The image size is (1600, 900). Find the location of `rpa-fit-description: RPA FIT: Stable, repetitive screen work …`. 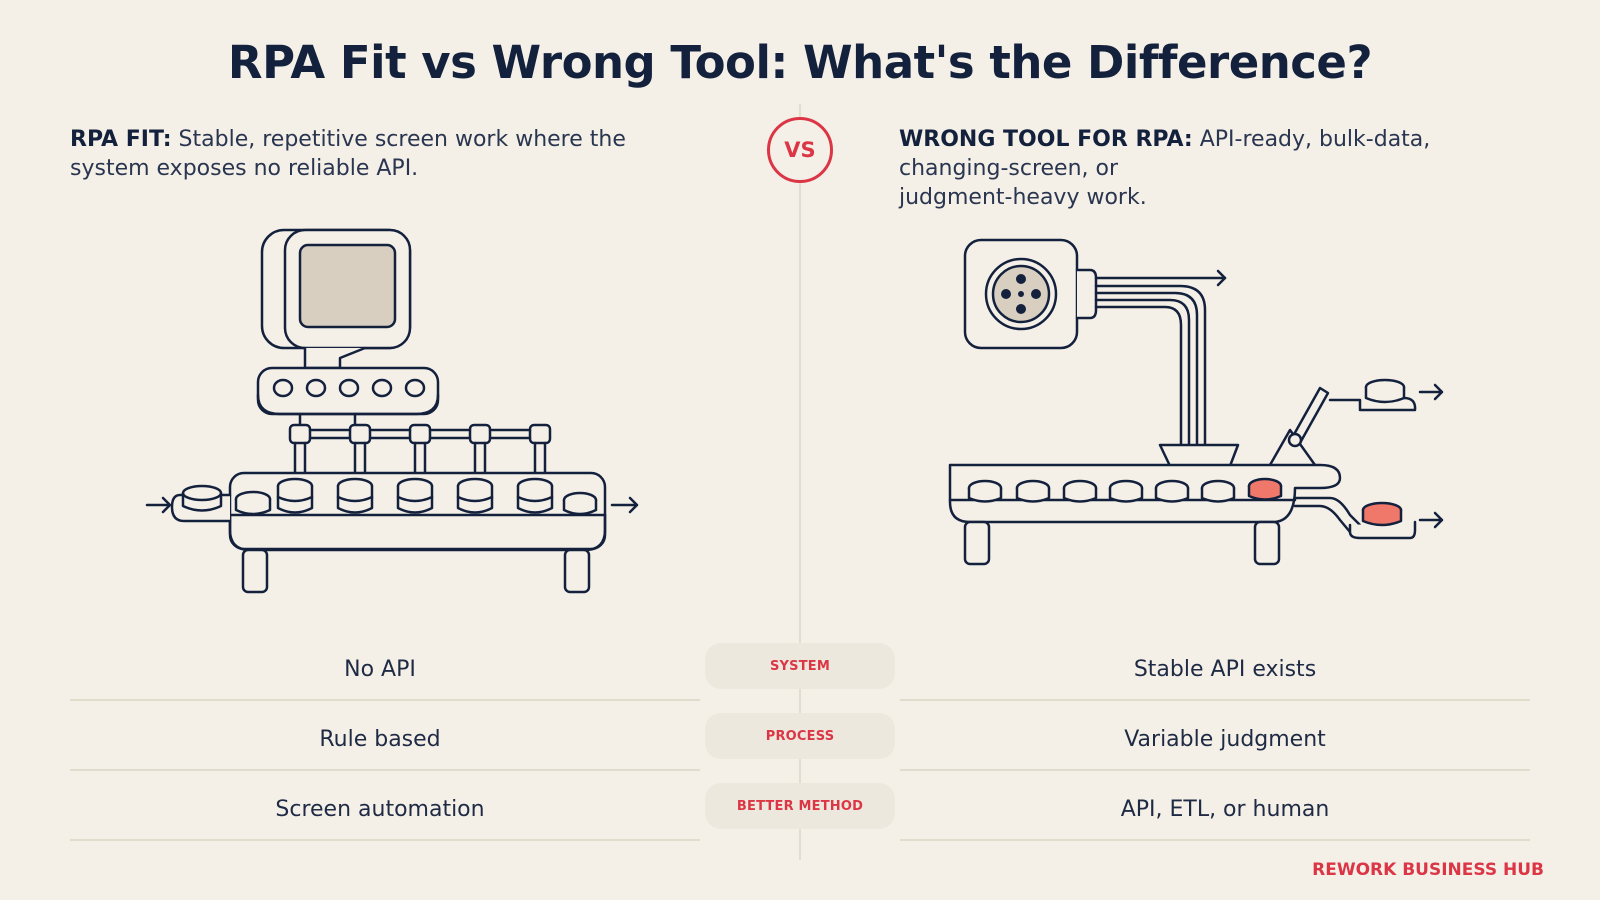

rpa-fit-description: RPA FIT: Stable, repetitive screen work … is located at coordinates (390, 154).